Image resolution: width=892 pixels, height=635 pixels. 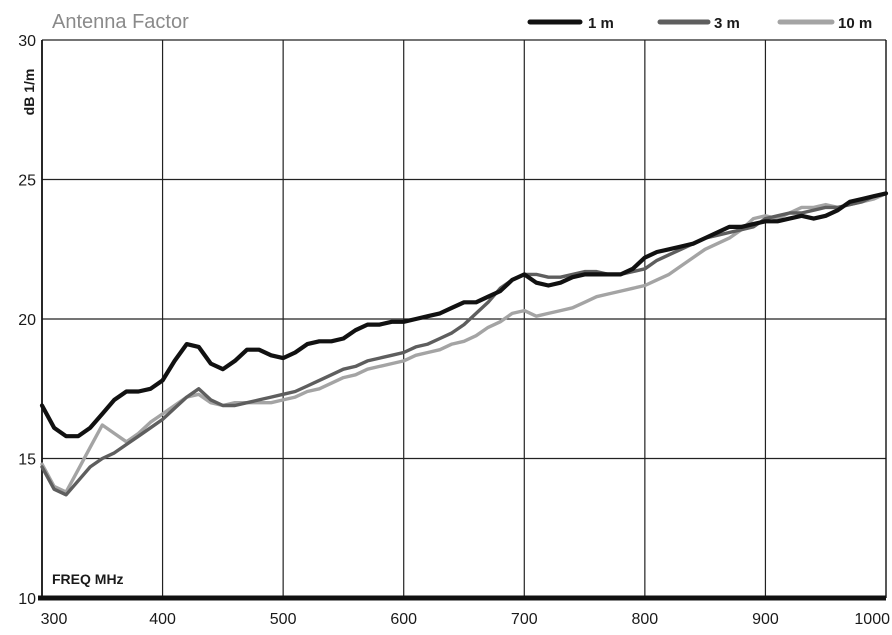 I want to click on x-axis-label: FREQ MHz, so click(x=88, y=579).